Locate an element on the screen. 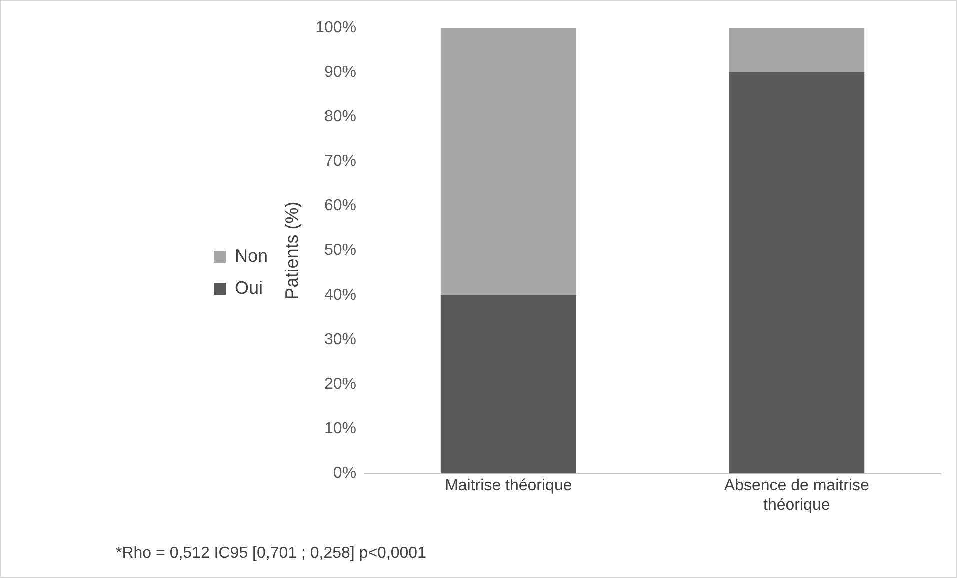 This screenshot has height=578, width=957. y-tick-label: 0% is located at coordinates (345, 473).